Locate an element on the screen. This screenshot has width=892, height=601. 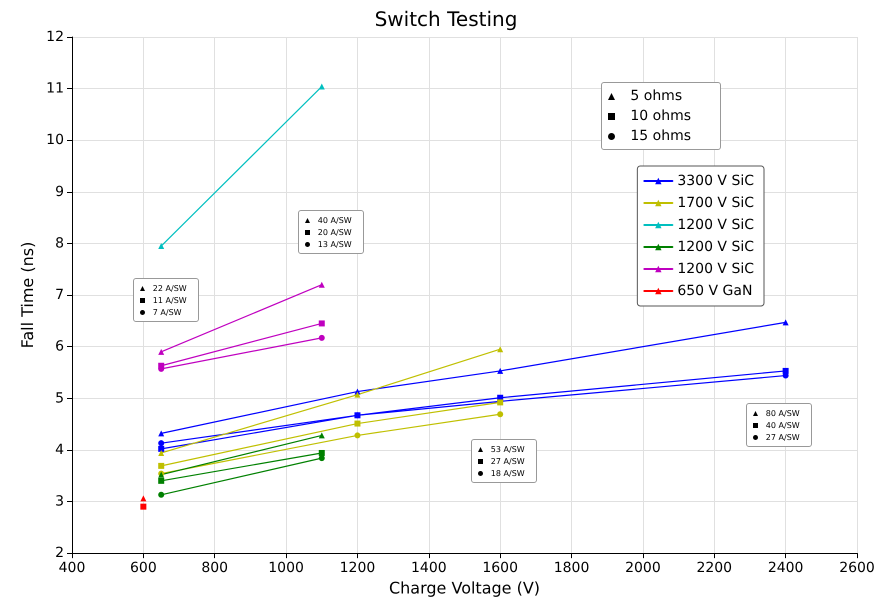
x-tick-label: 400 is located at coordinates (72, 568).